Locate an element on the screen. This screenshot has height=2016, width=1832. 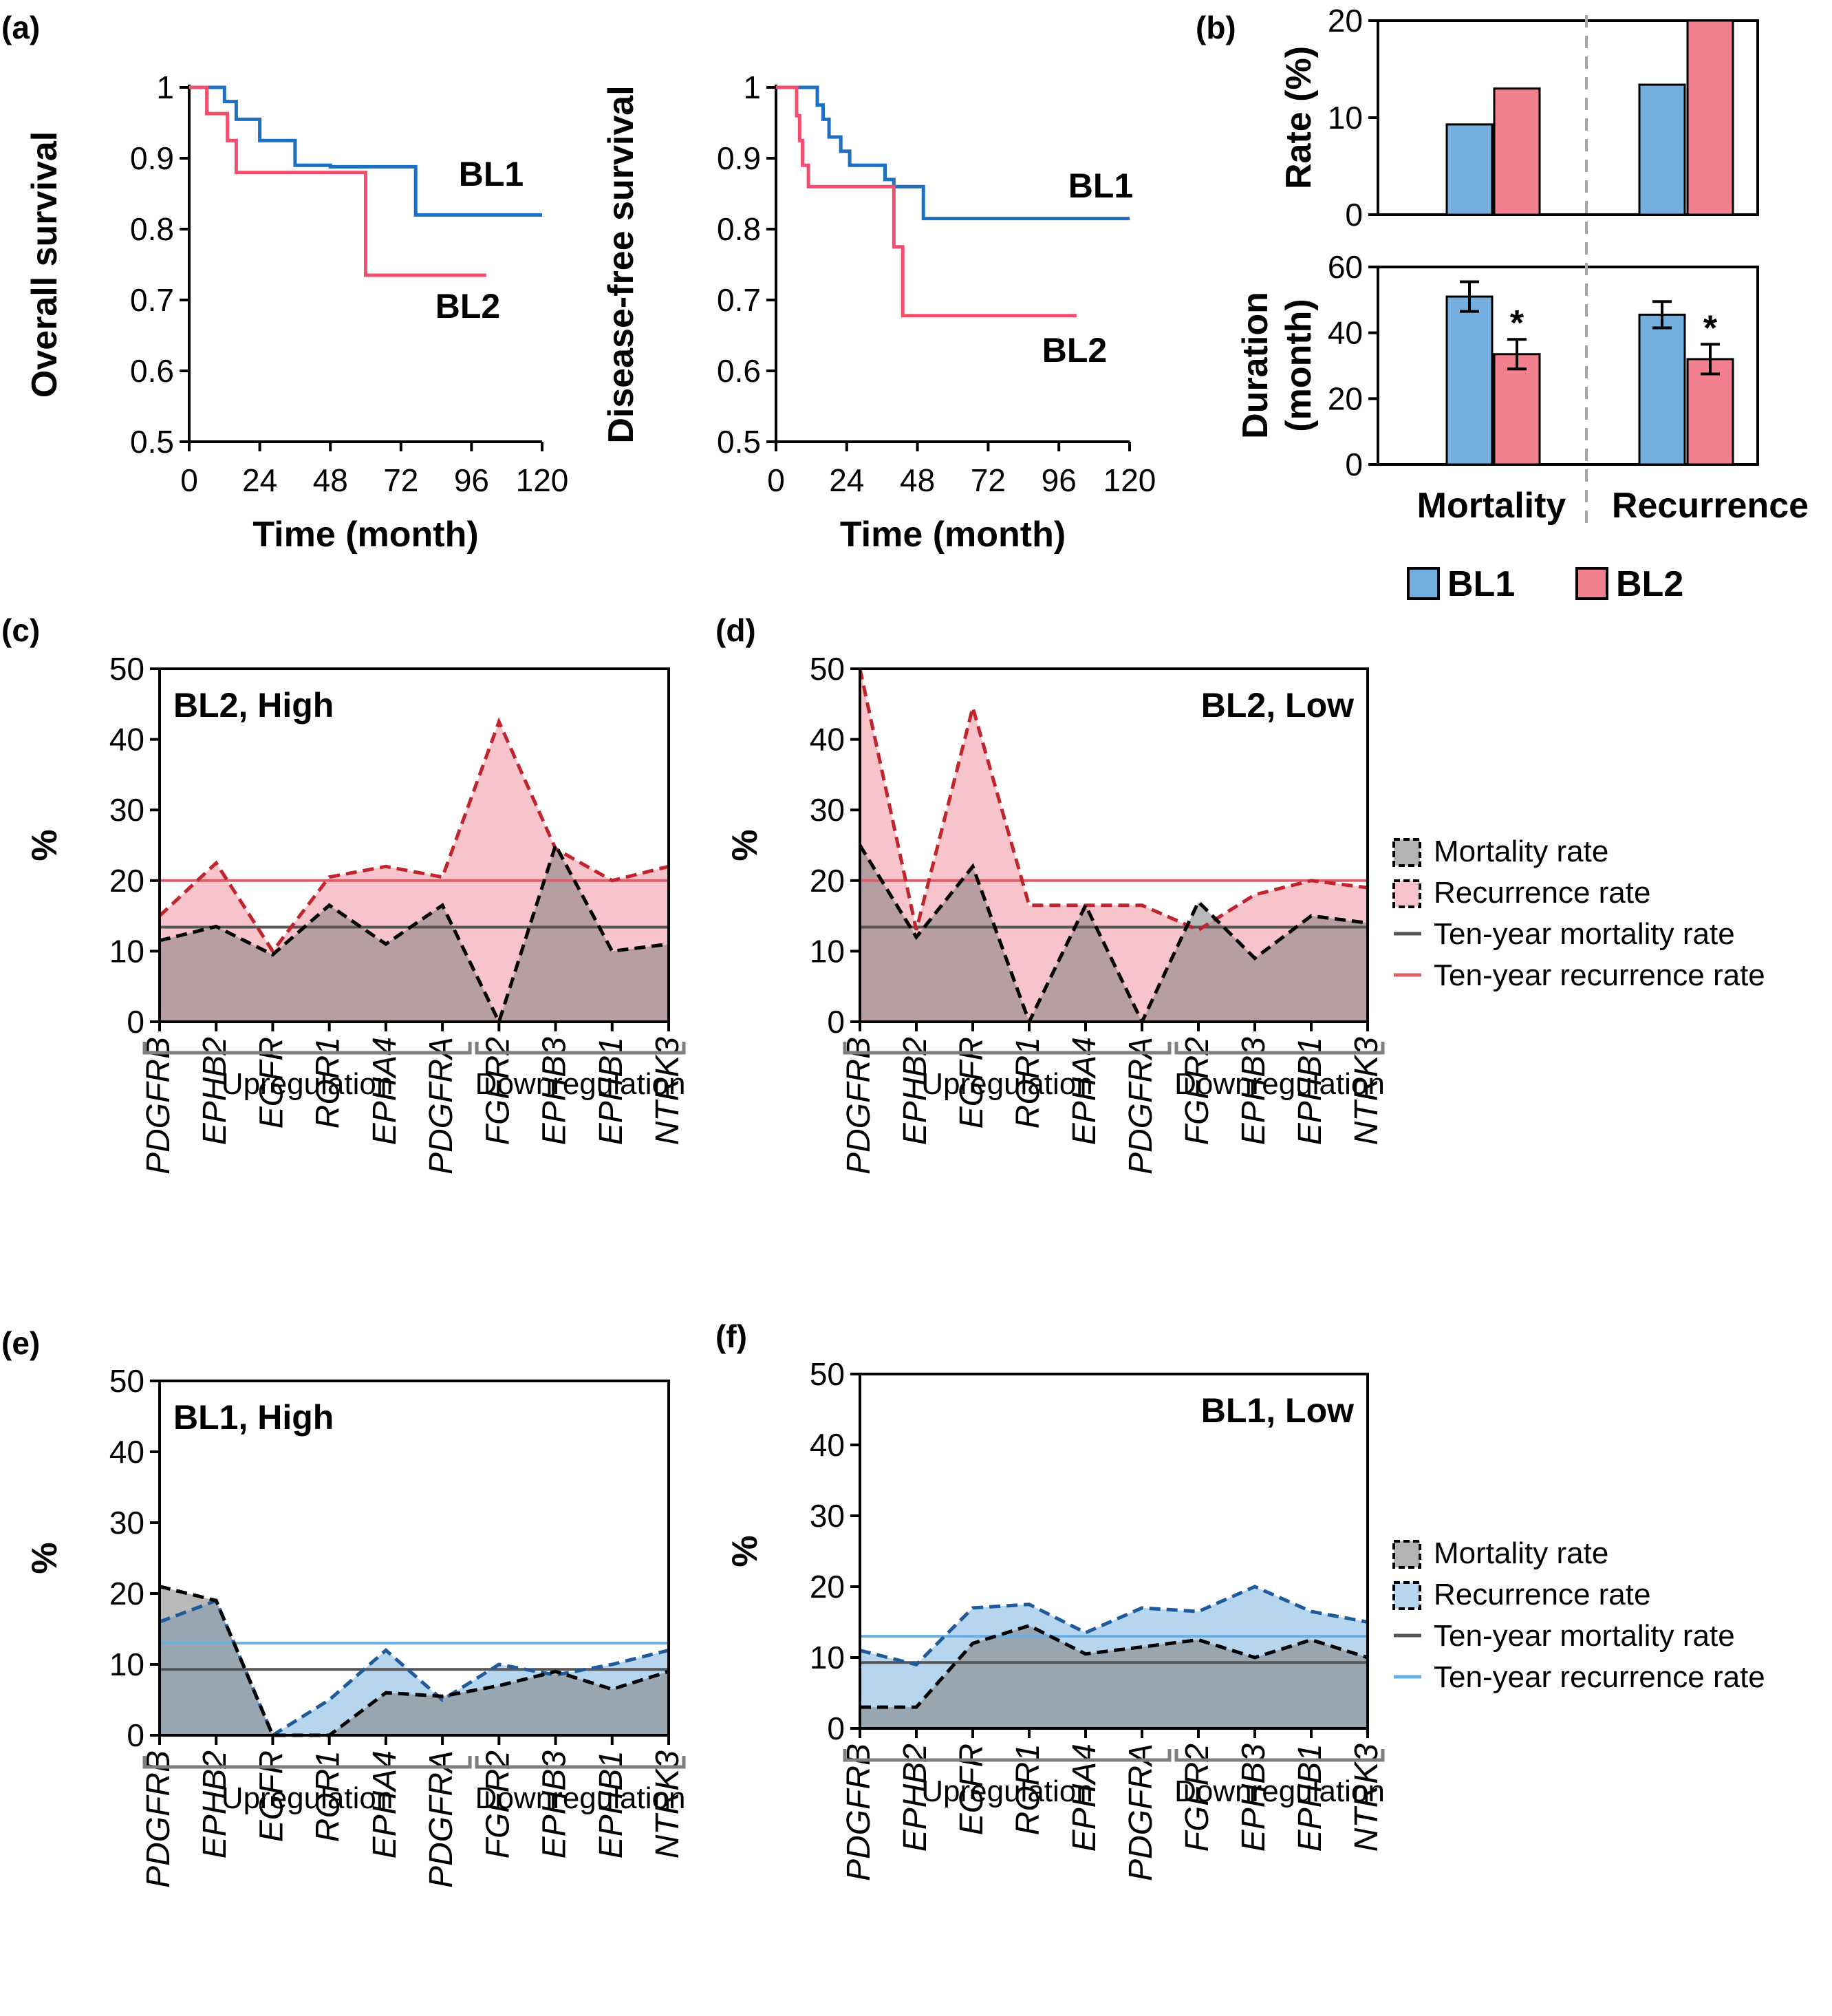
panel-c-gene-label-fgfr2: FGFR2 is located at coordinates (497, 1091).